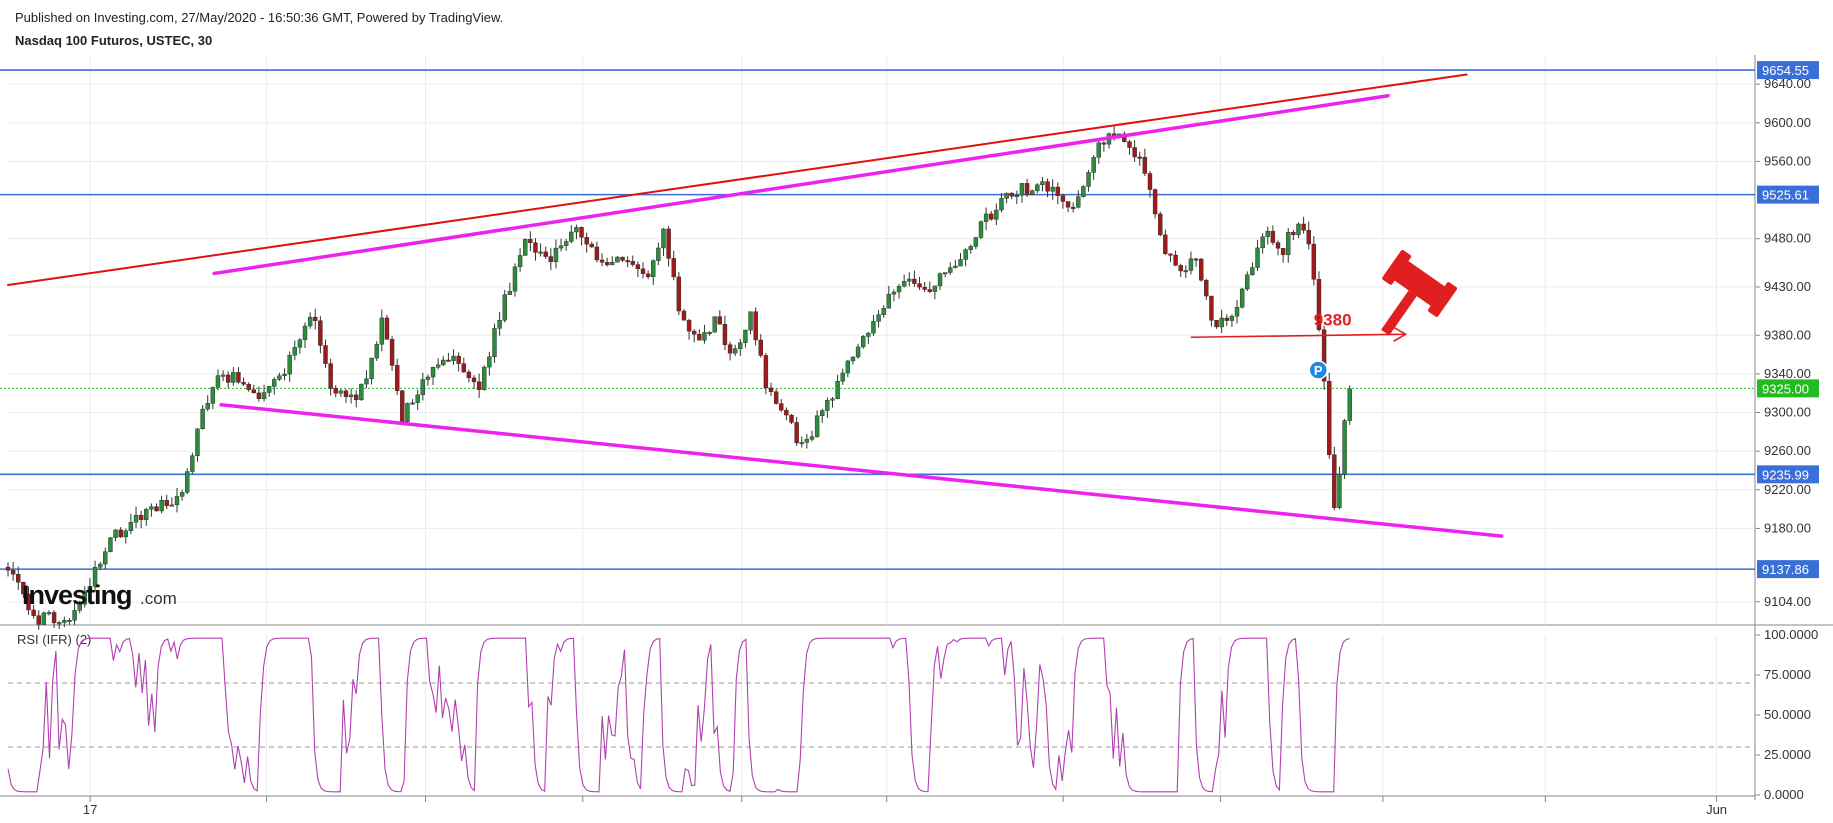 This screenshot has width=1833, height=823. What do you see at coordinates (1787, 714) in the screenshot?
I see `rsi-tick-label: 50.0000` at bounding box center [1787, 714].